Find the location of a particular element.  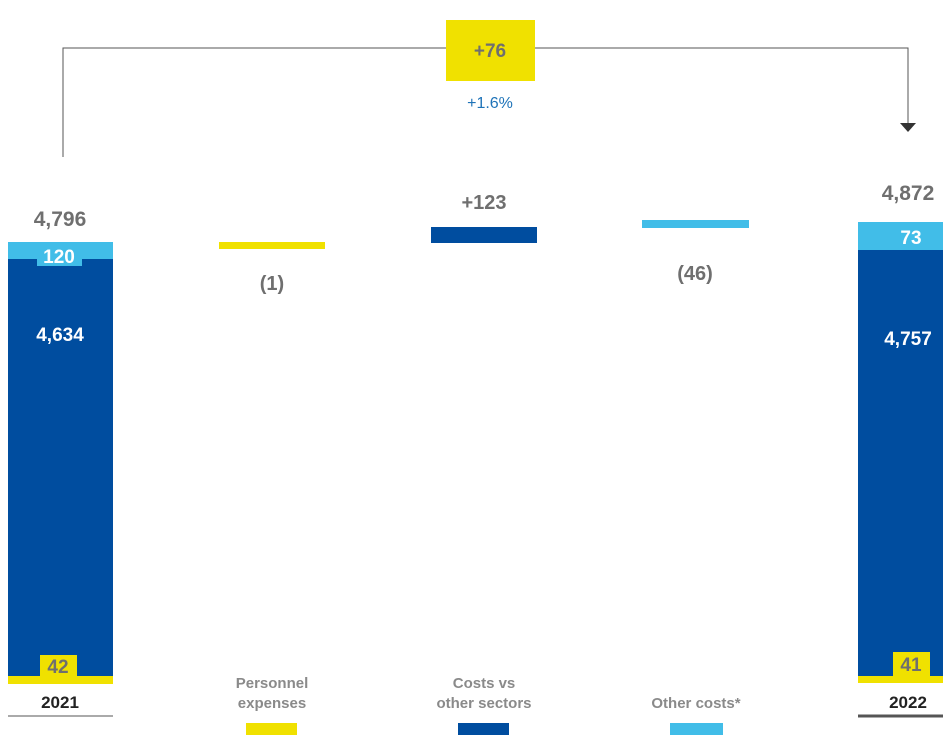

change-costs-vs-other-sectors: +123 Costs vs other sectors is located at coordinates (484, 463).